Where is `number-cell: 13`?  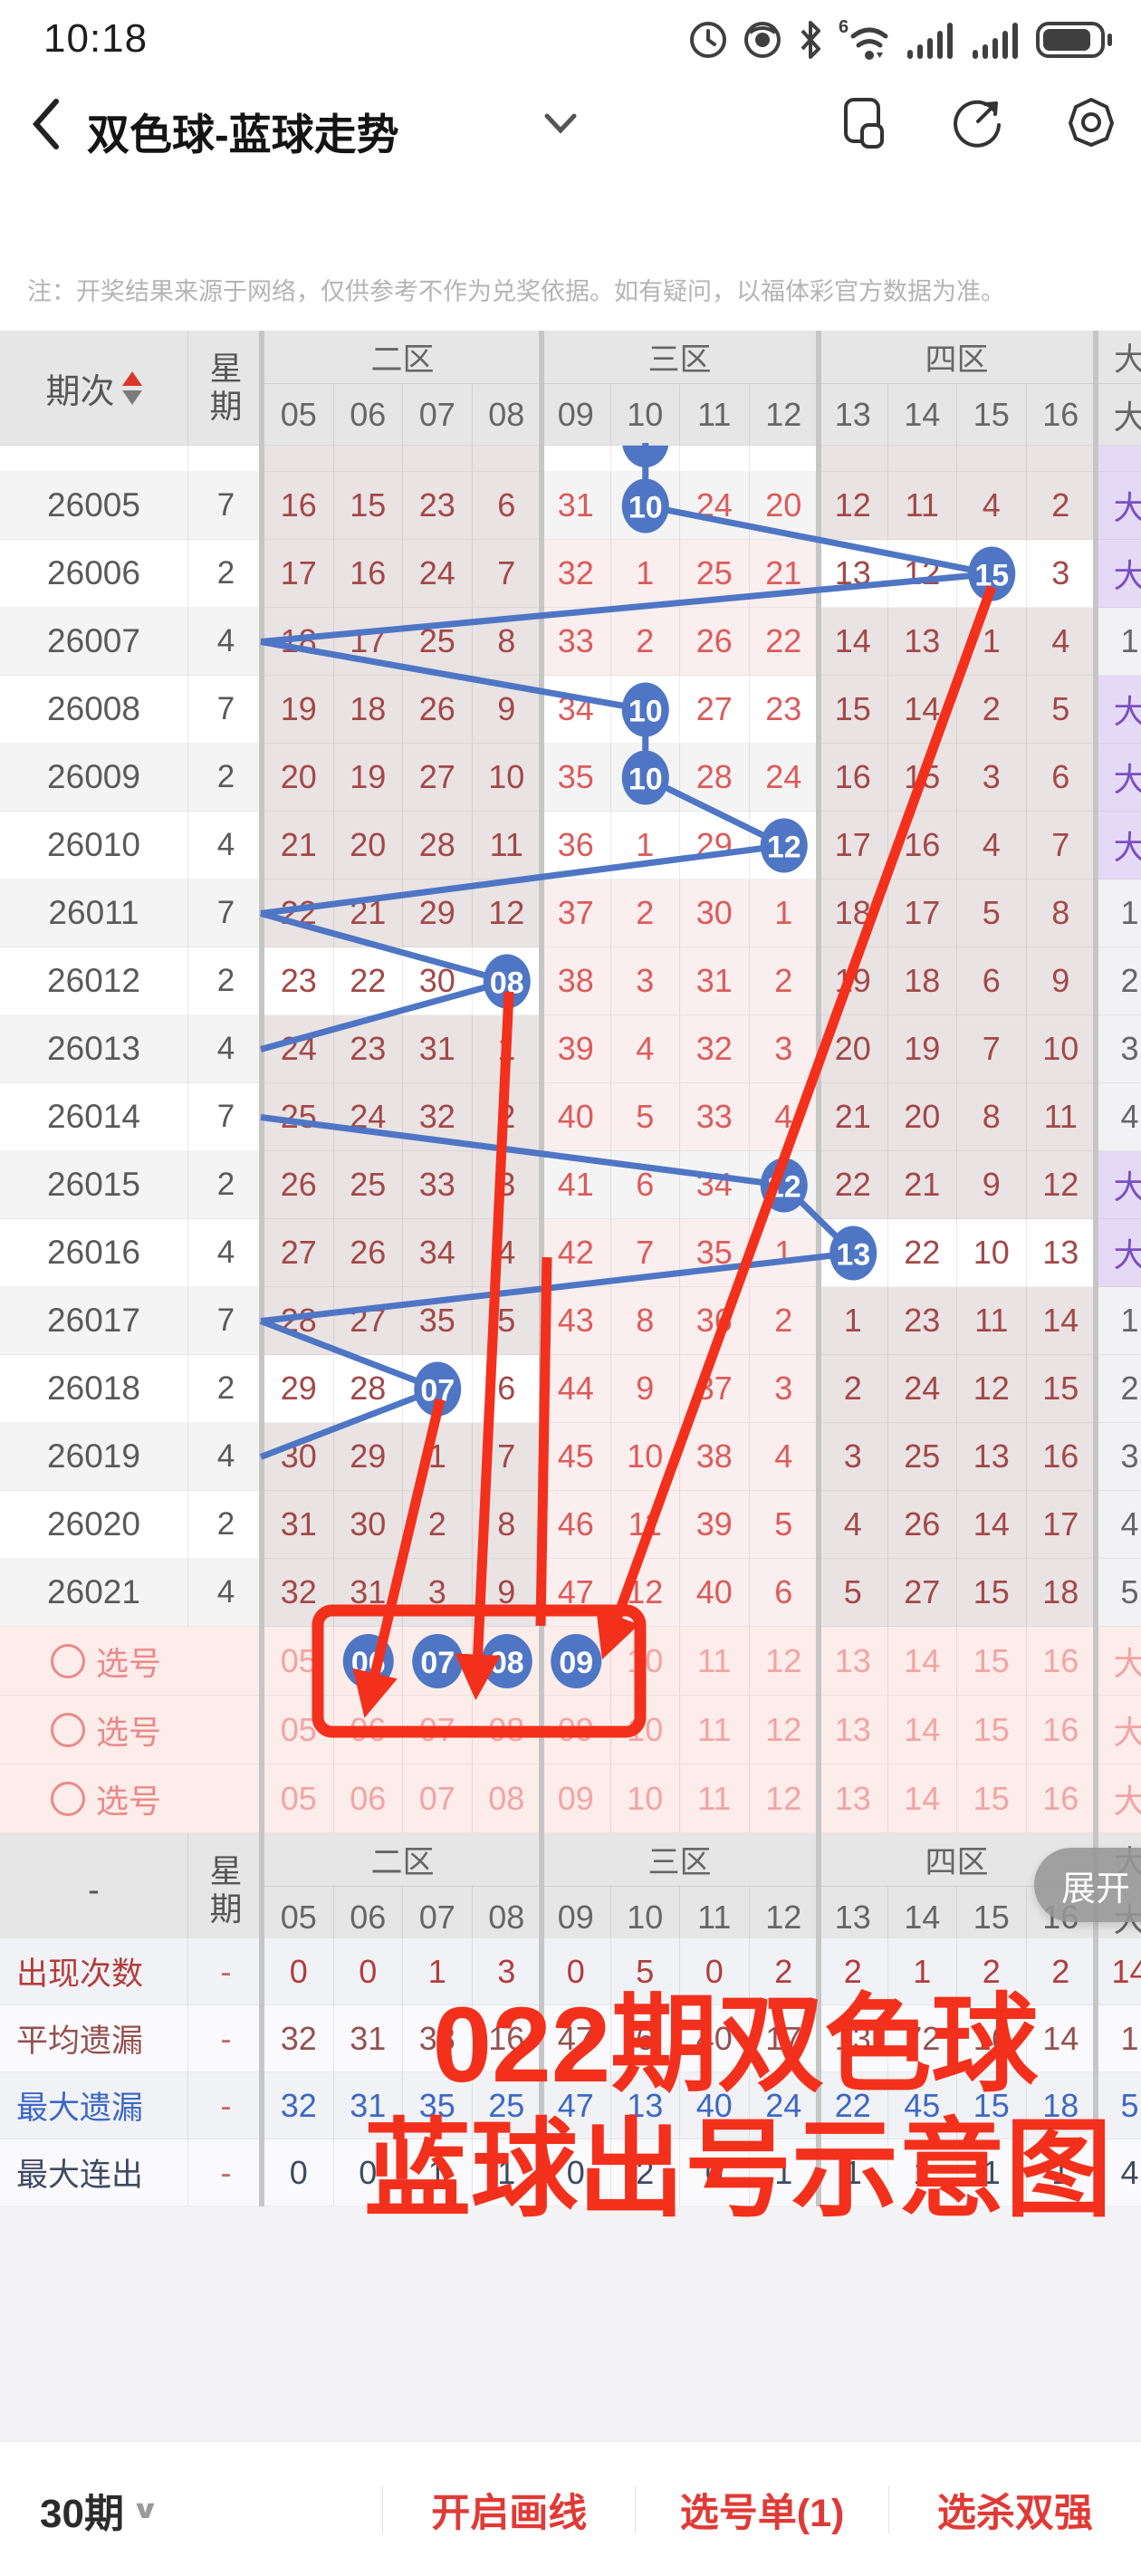
number-cell: 13 is located at coordinates (922, 642).